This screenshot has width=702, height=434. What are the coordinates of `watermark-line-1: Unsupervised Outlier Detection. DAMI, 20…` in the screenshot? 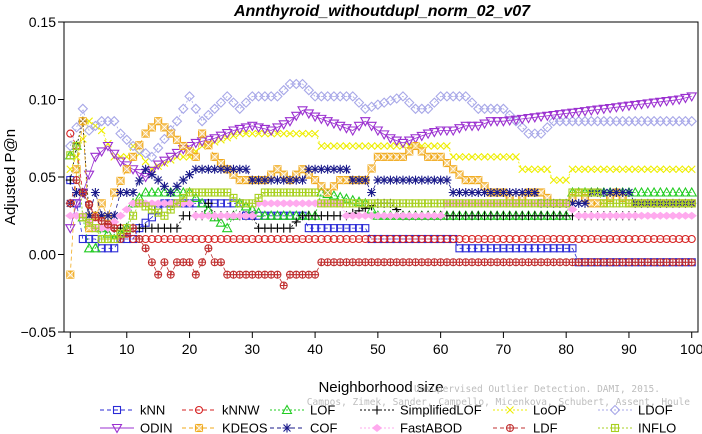 It's located at (537, 389).